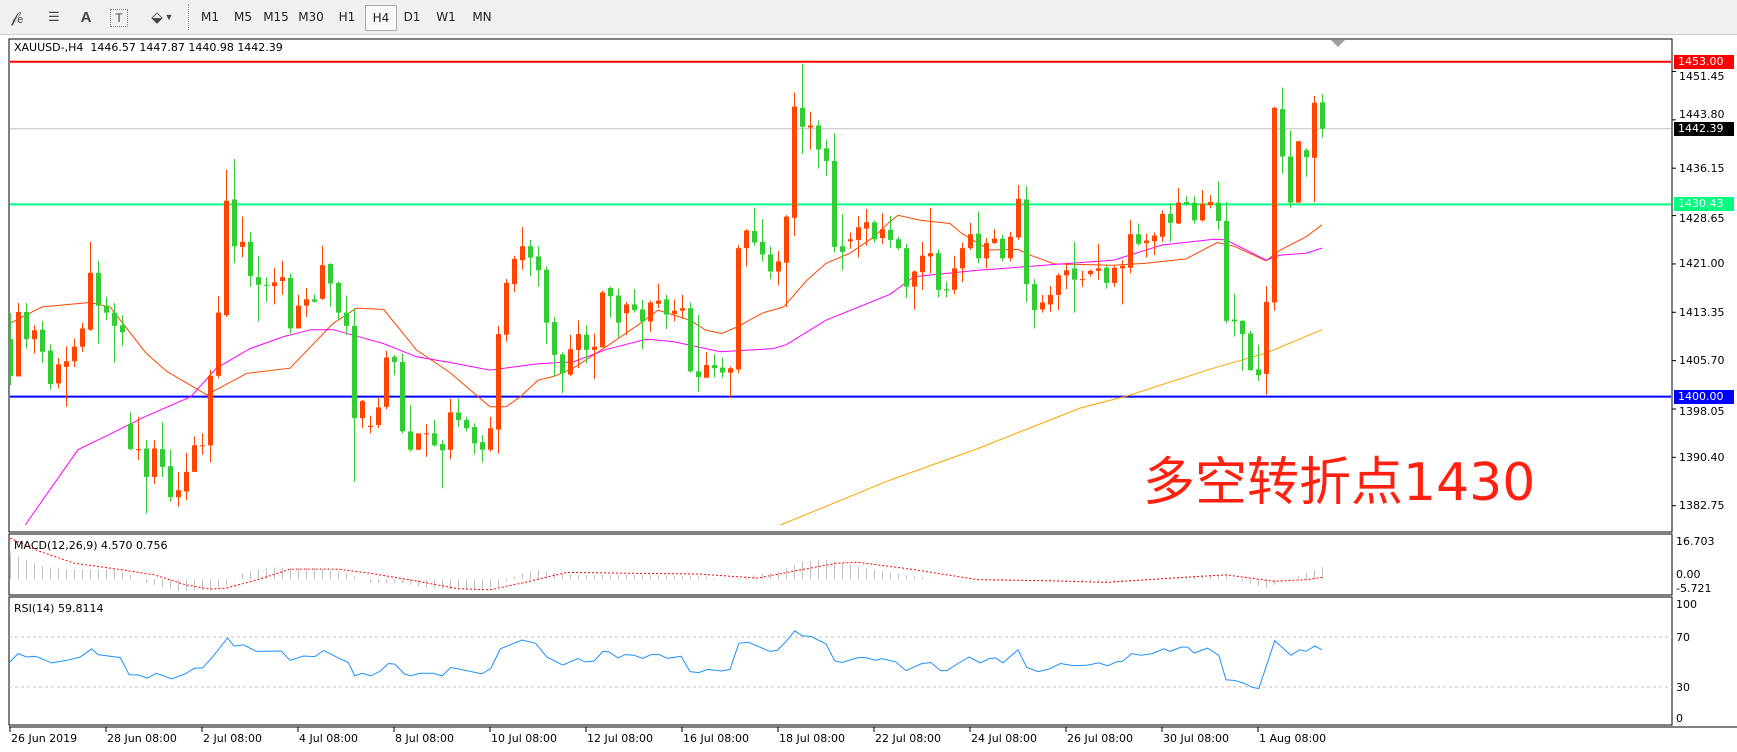 The height and width of the screenshot is (752, 1737). Describe the element at coordinates (276, 17) in the screenshot. I see `timeframe-m15: M15` at that location.